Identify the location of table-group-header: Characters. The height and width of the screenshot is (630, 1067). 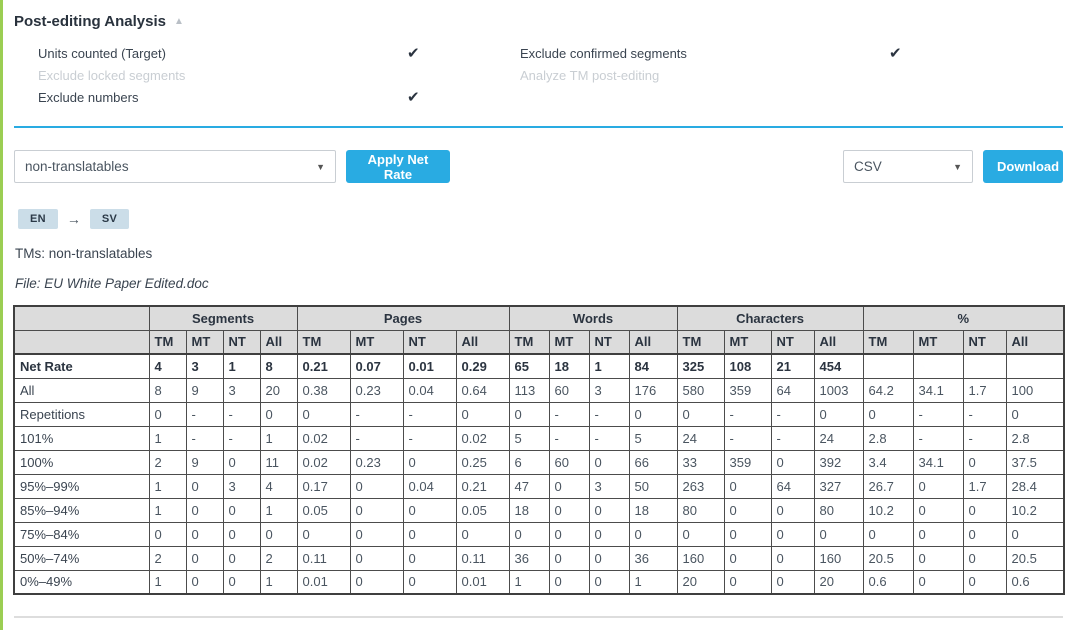
(770, 318).